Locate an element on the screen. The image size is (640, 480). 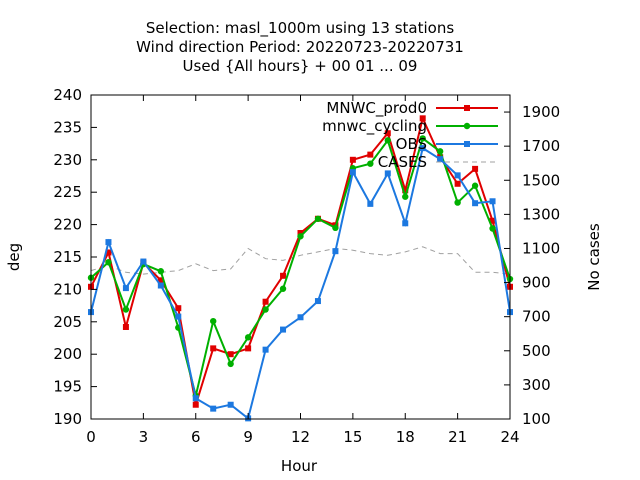
title-line-2: Wind direction Period: 20220723-20220731 is located at coordinates (300, 47).